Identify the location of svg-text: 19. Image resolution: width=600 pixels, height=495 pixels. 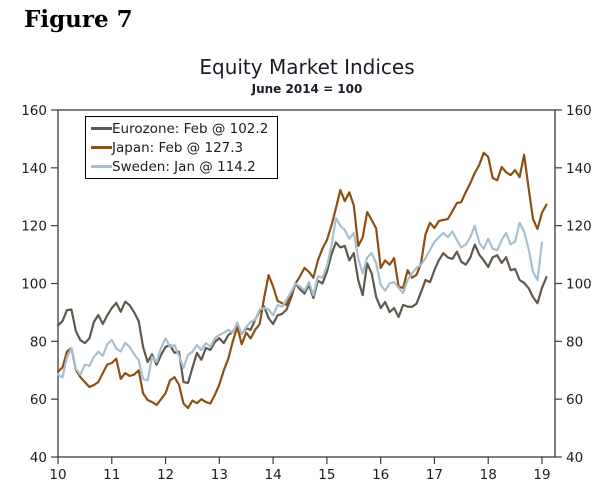
(541, 475).